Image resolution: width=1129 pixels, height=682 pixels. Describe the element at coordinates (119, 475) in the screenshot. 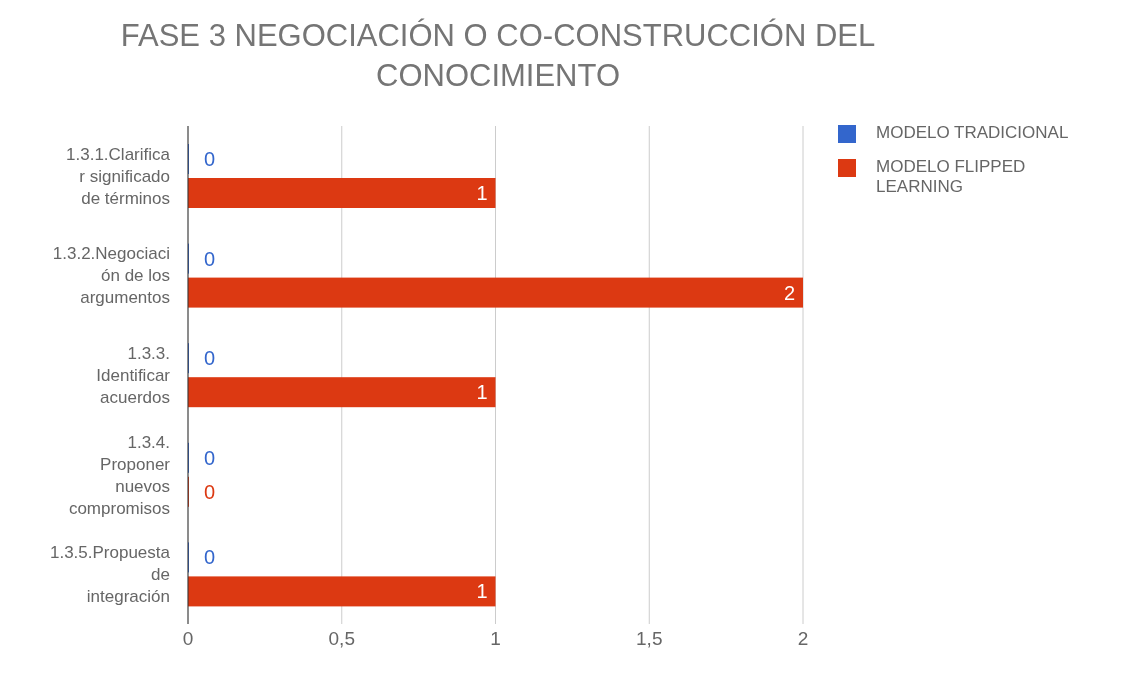

I see `y-tick-label: 1.3.4. Proponer nuevos compromisos` at that location.